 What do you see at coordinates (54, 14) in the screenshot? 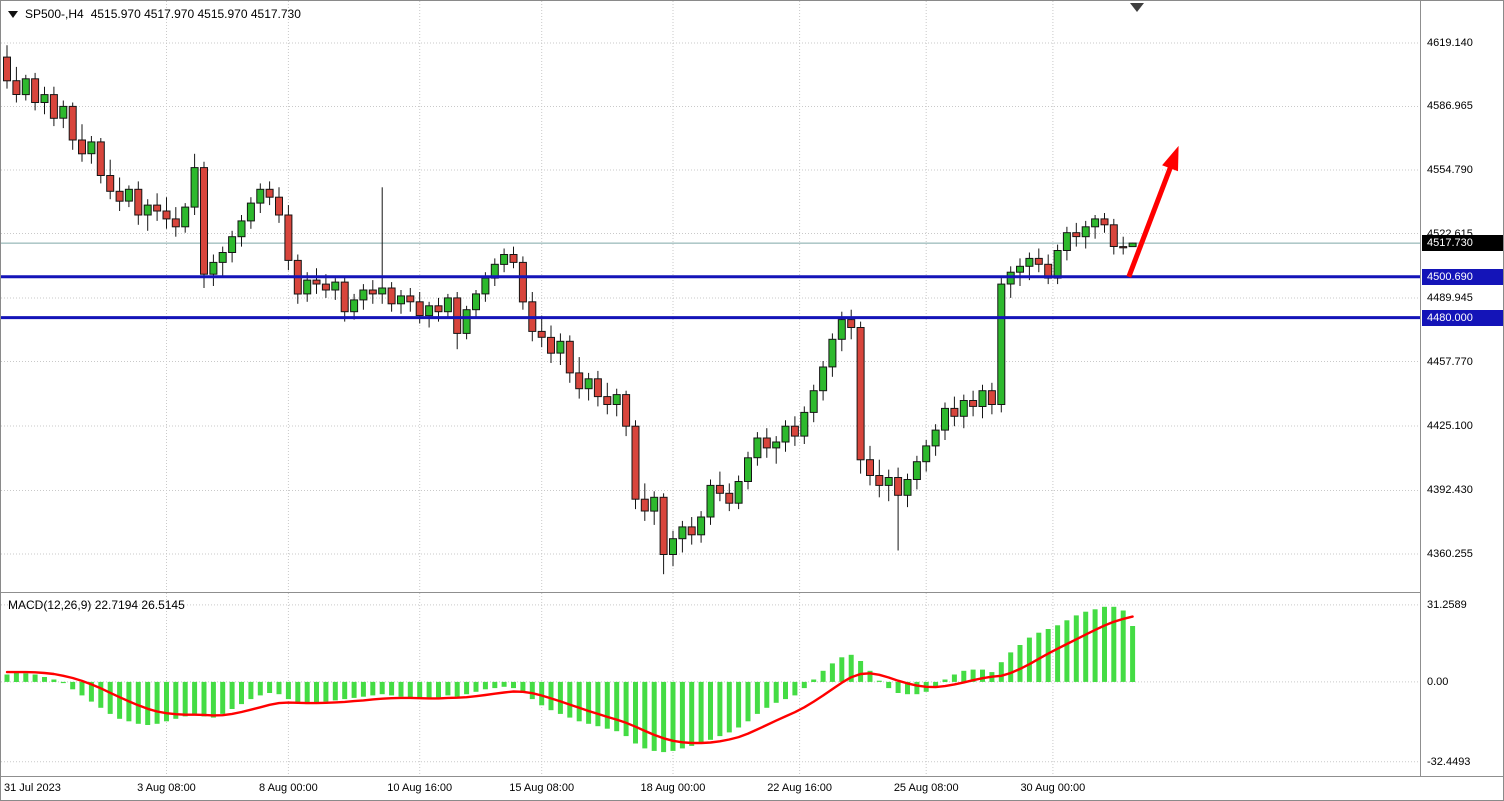
I see `symbol-name: SP500-,H4` at bounding box center [54, 14].